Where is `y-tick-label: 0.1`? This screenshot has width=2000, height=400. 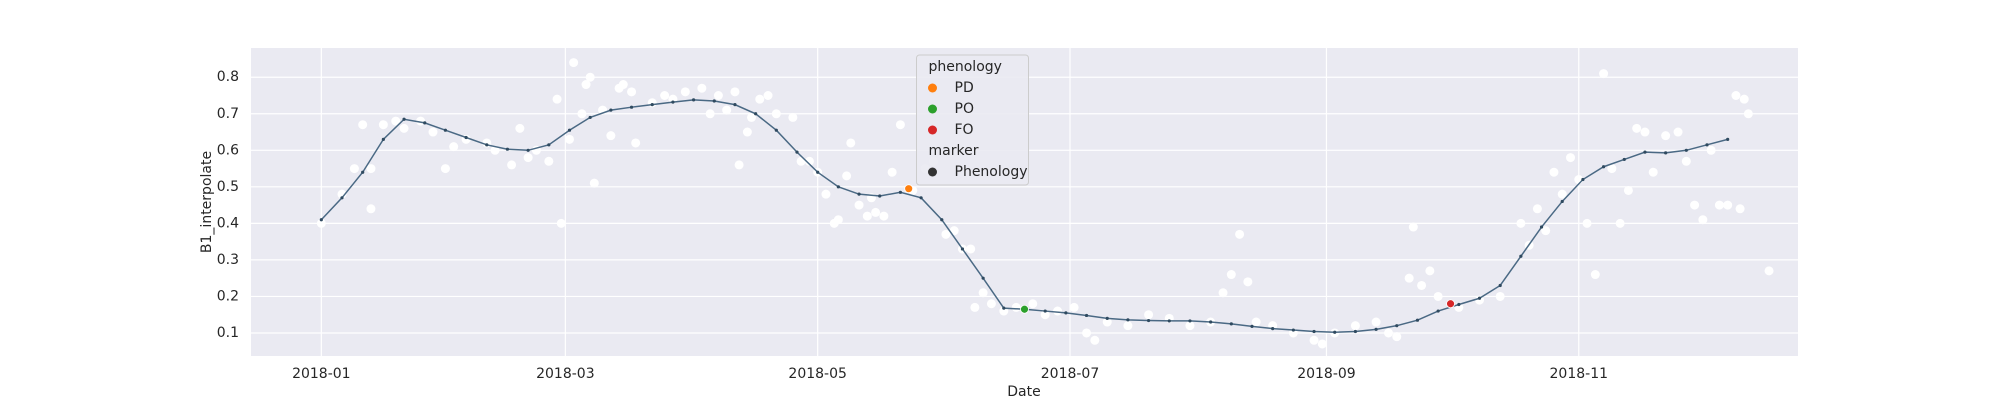 y-tick-label: 0.1 is located at coordinates (228, 333).